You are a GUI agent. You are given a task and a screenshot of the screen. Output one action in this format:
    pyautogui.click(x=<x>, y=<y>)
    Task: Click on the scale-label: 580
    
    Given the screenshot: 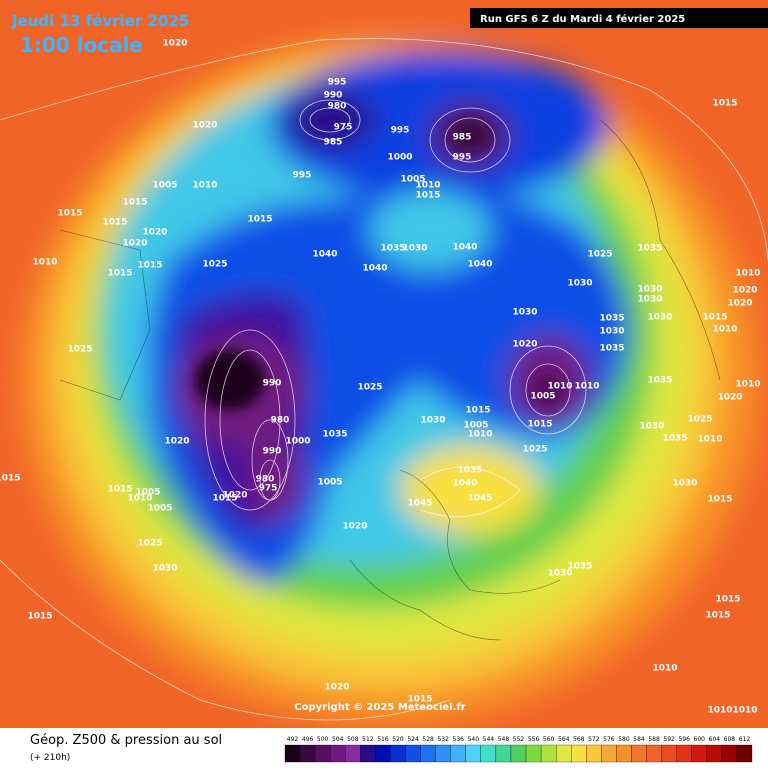 What is the action you would take?
    pyautogui.click(x=624, y=739)
    